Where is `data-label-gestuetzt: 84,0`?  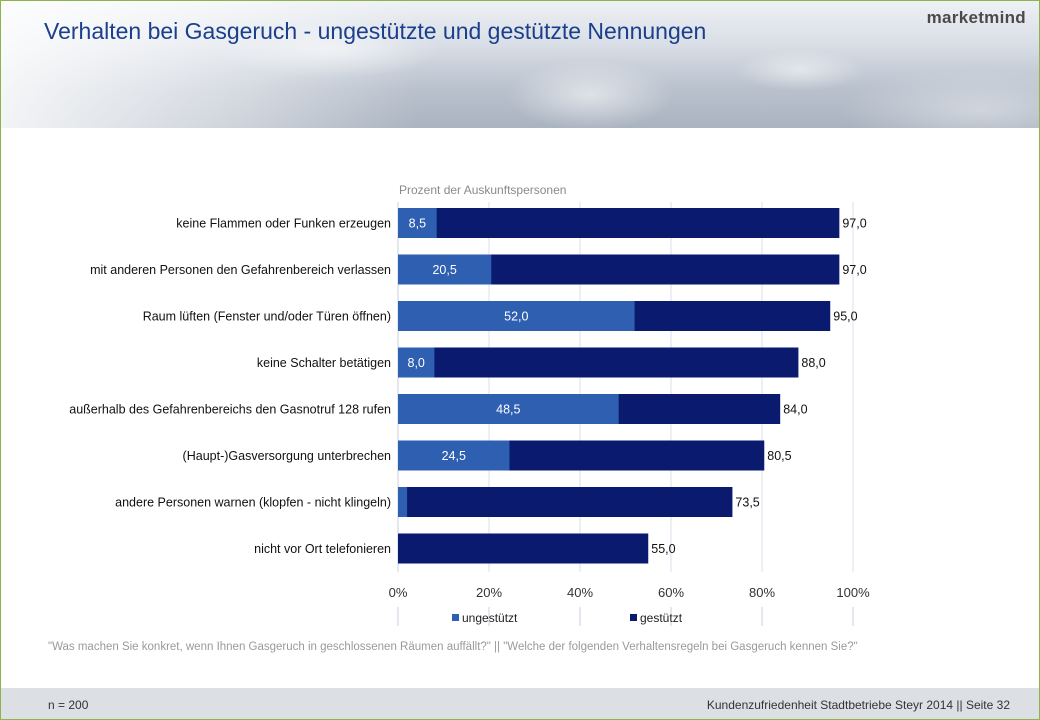
data-label-gestuetzt: 84,0 is located at coordinates (795, 410).